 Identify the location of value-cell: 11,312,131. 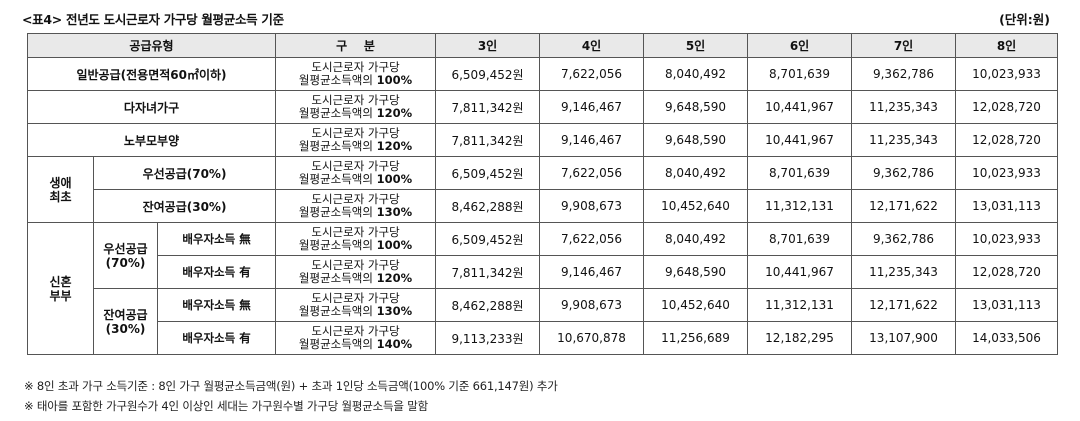
(800, 305).